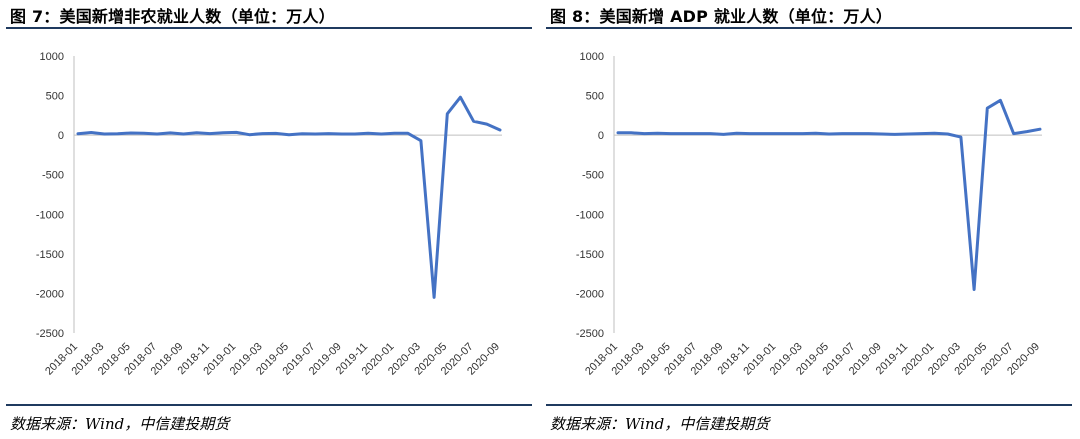 The height and width of the screenshot is (439, 1080). I want to click on chart-title: 图 8：美国新增 ADP 就业人数（单位：万人）, so click(721, 16).